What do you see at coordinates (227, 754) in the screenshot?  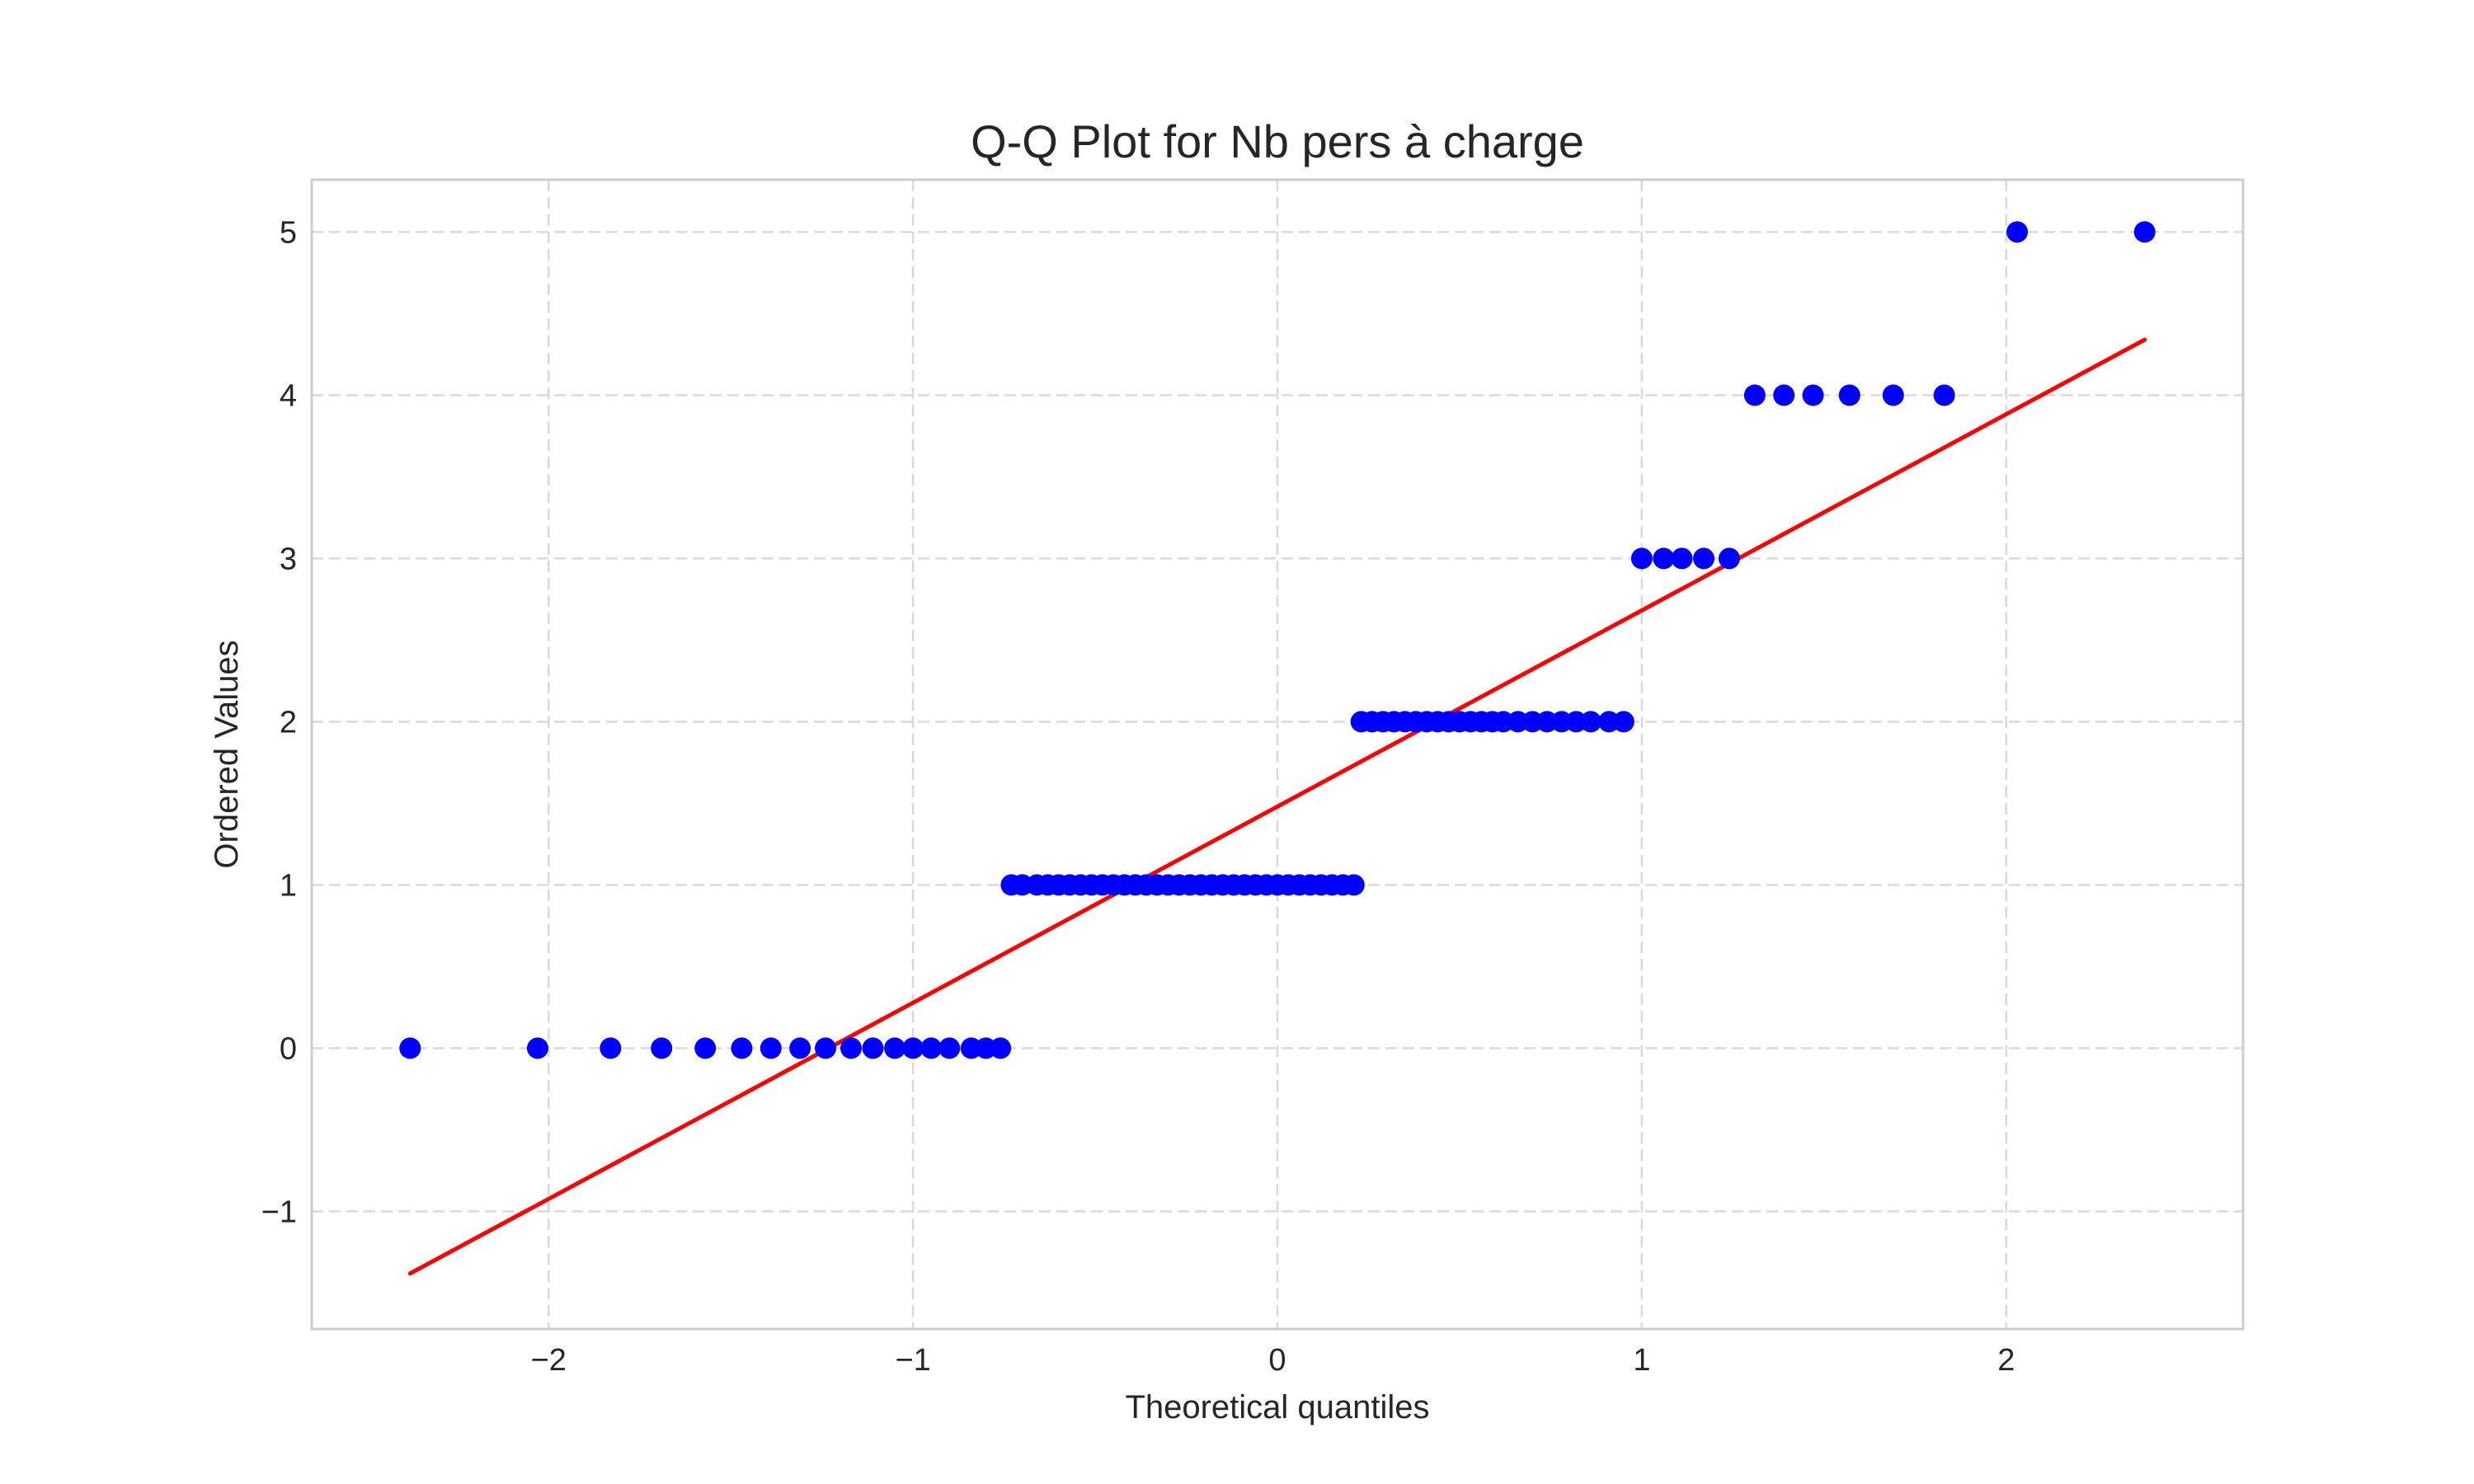 I see `y-axis-label: Ordered Values` at bounding box center [227, 754].